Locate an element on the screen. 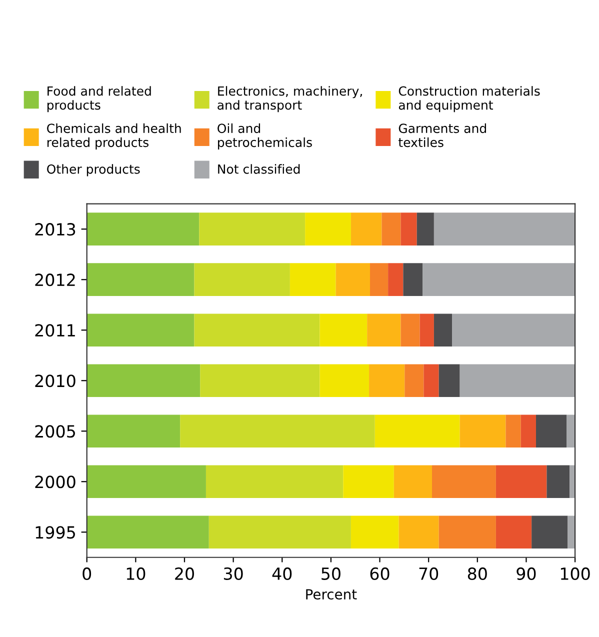 The width and height of the screenshot is (599, 637). y-tick-label: 2010 is located at coordinates (55, 381).